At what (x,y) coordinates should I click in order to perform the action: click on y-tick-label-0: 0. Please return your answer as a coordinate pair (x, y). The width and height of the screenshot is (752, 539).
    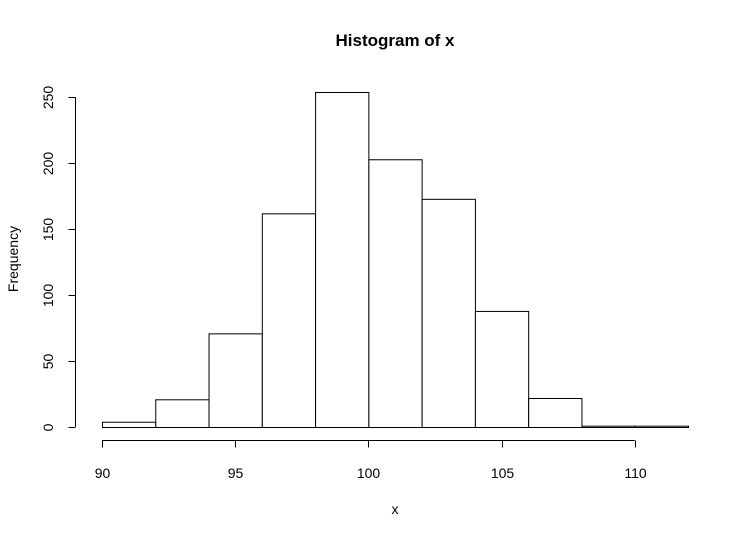
    Looking at the image, I should click on (48, 427).